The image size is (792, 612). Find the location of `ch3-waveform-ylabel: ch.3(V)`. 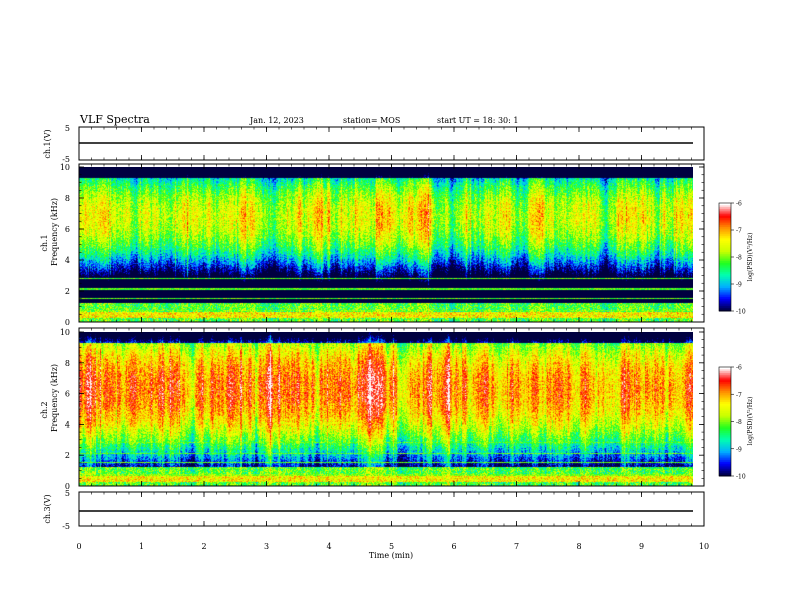

ch3-waveform-ylabel: ch.3(V) is located at coordinates (47, 508).